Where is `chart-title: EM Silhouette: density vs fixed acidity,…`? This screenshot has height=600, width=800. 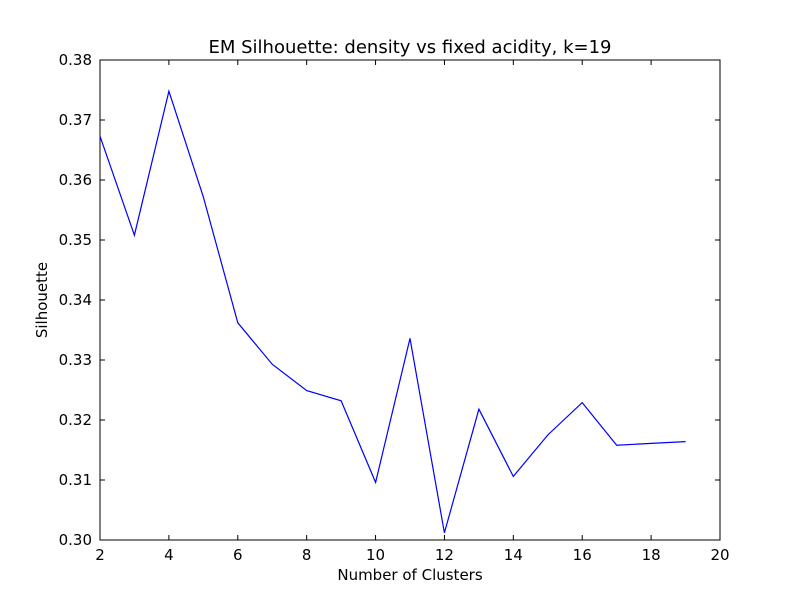
chart-title: EM Silhouette: density vs fixed acidity,… is located at coordinates (410, 47).